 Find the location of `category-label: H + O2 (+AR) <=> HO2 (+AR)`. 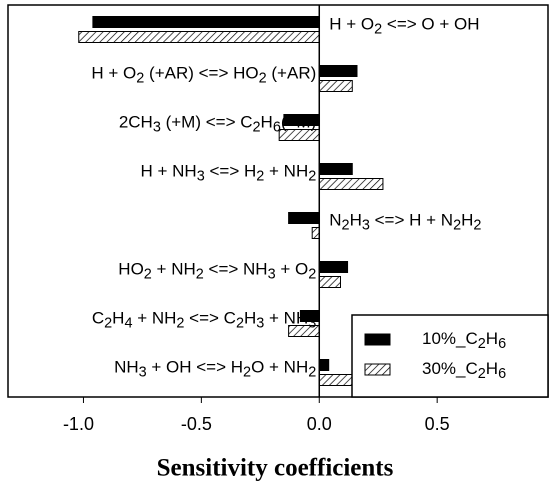

category-label: H + O2 (+AR) <=> HO2 (+AR) is located at coordinates (203, 75).